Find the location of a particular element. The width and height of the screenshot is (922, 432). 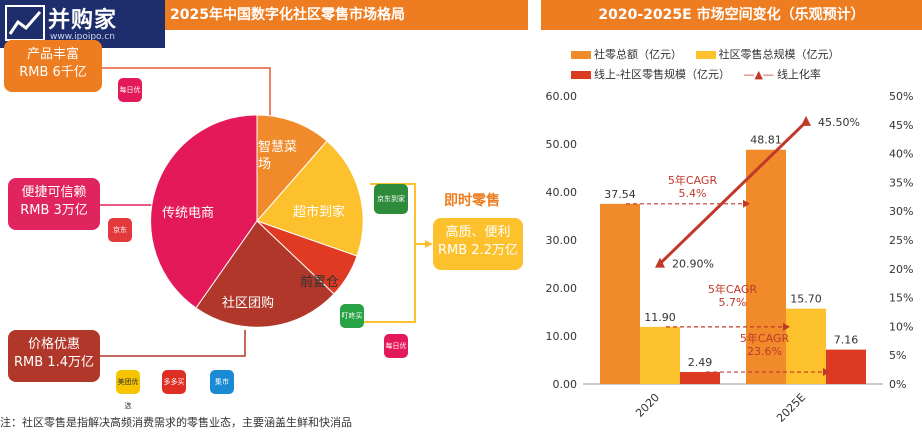

bar-value-label: 15.70 is located at coordinates (806, 299).